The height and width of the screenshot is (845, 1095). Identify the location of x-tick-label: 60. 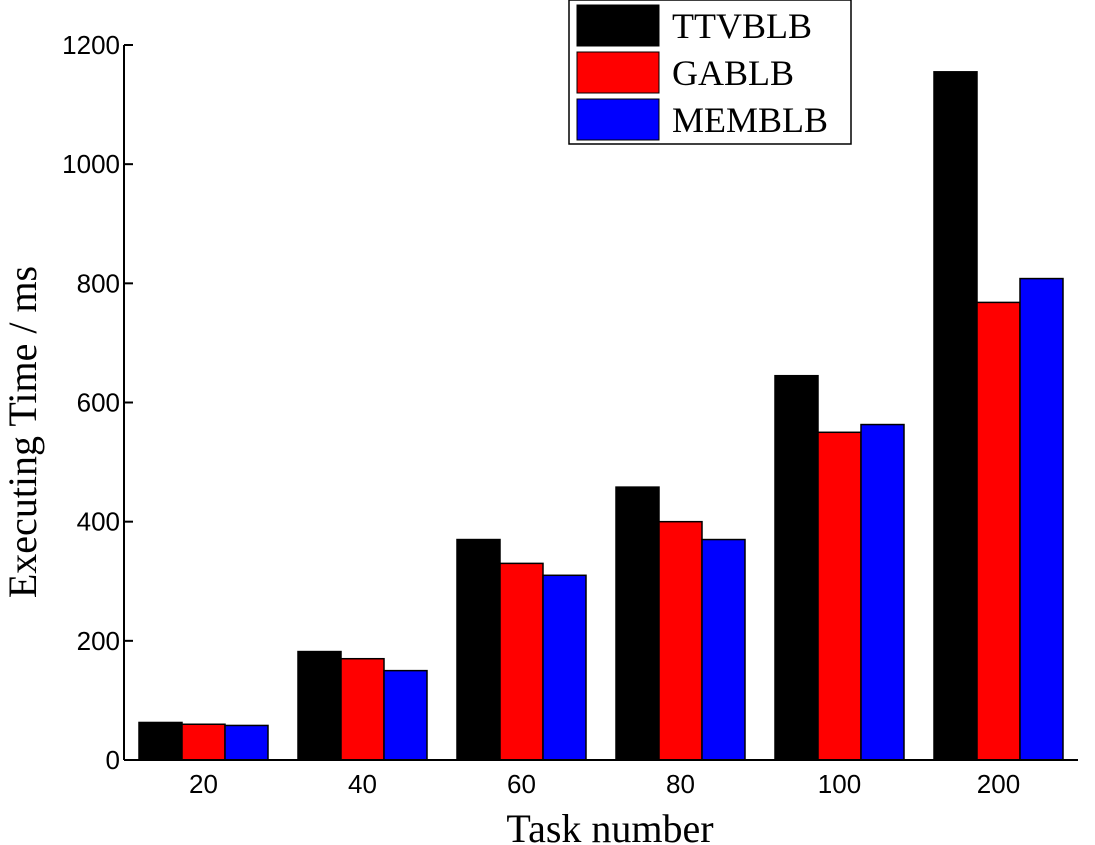
(521, 784).